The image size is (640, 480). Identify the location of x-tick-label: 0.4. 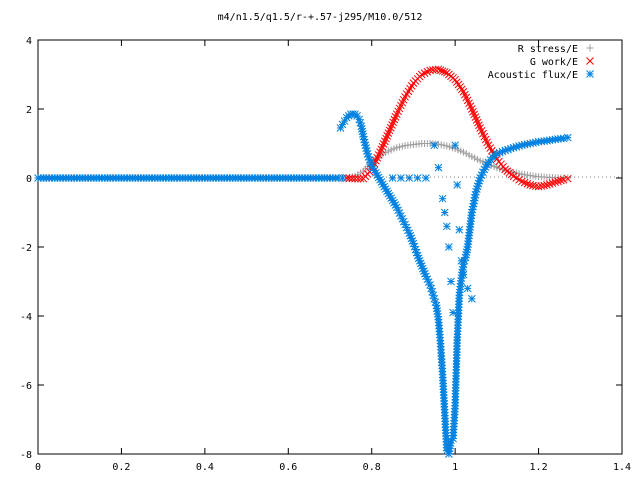
(205, 467).